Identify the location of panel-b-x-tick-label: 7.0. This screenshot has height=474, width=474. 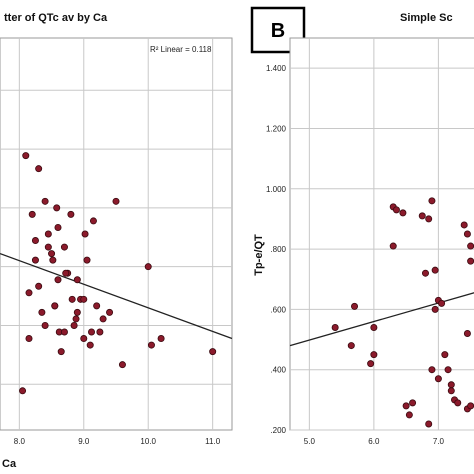
(439, 441).